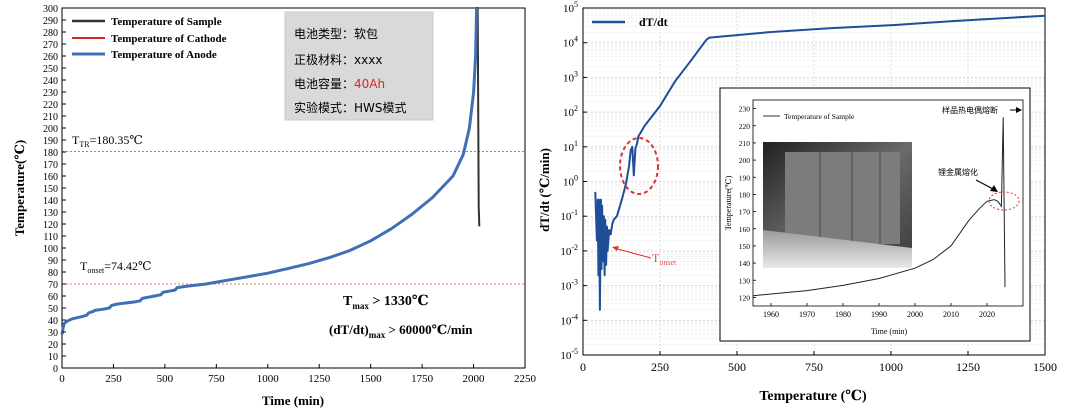 Image resolution: width=1065 pixels, height=416 pixels. What do you see at coordinates (399, 301) in the screenshot?
I see `tmax-rest: > 1330℃` at bounding box center [399, 301].